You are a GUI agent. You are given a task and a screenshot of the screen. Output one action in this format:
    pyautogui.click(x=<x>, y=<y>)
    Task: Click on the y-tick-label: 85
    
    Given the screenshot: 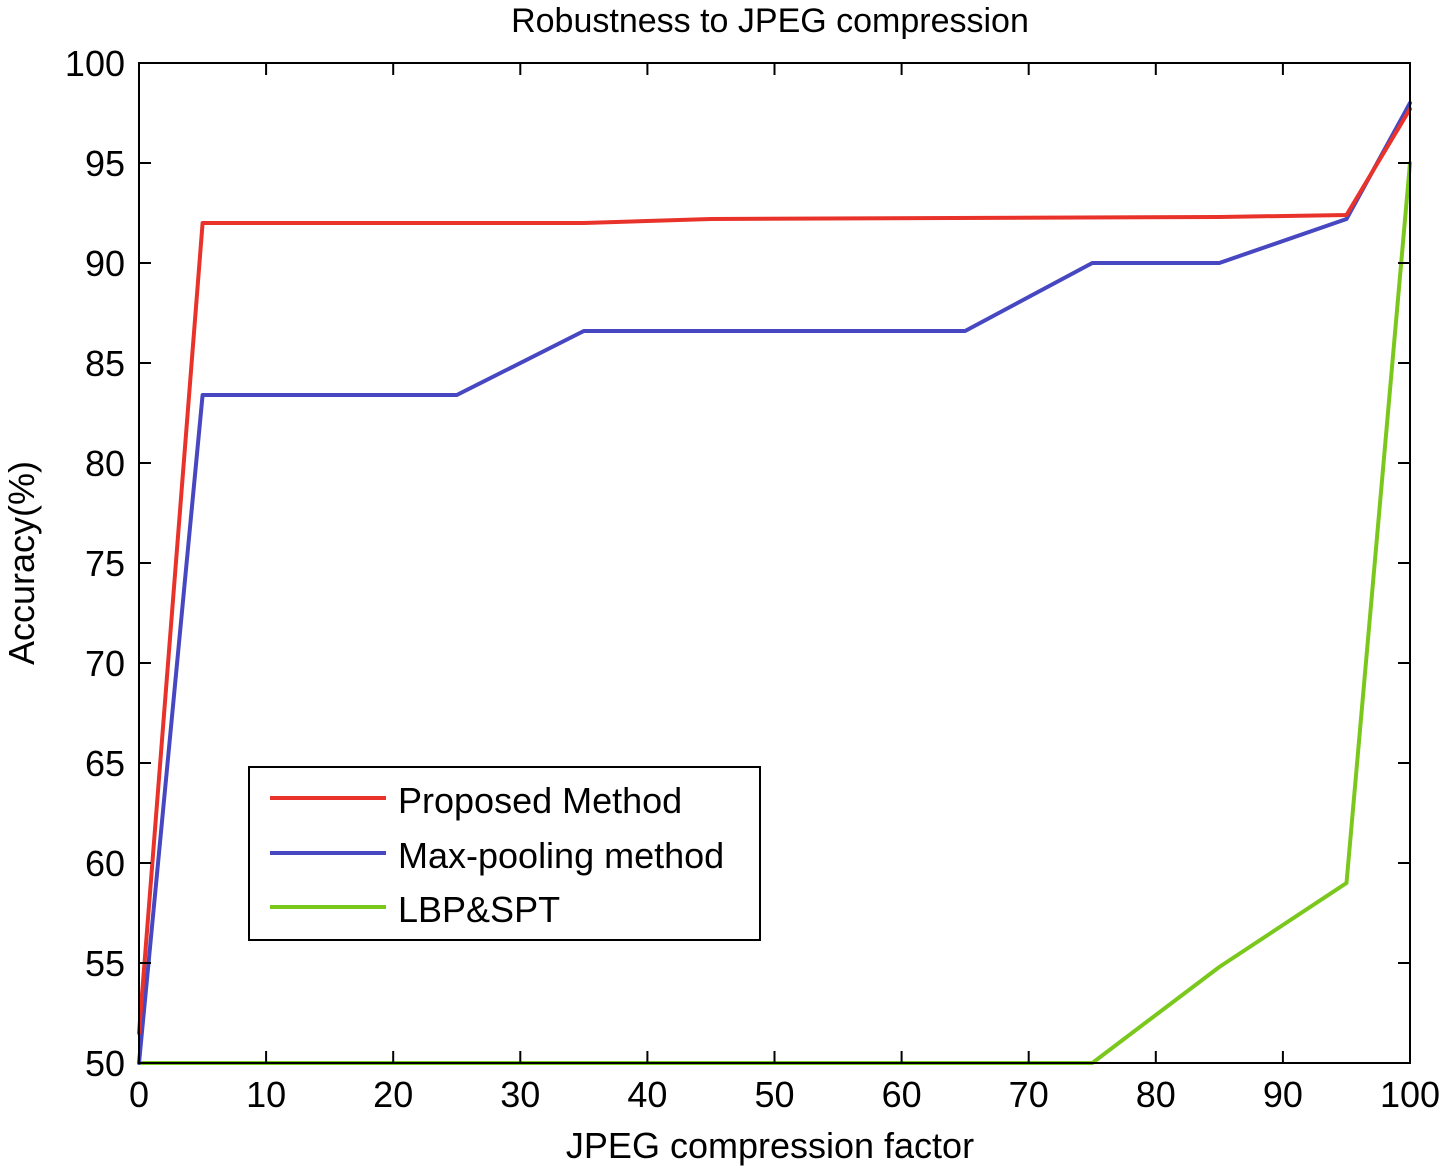 What is the action you would take?
    pyautogui.click(x=105, y=363)
    